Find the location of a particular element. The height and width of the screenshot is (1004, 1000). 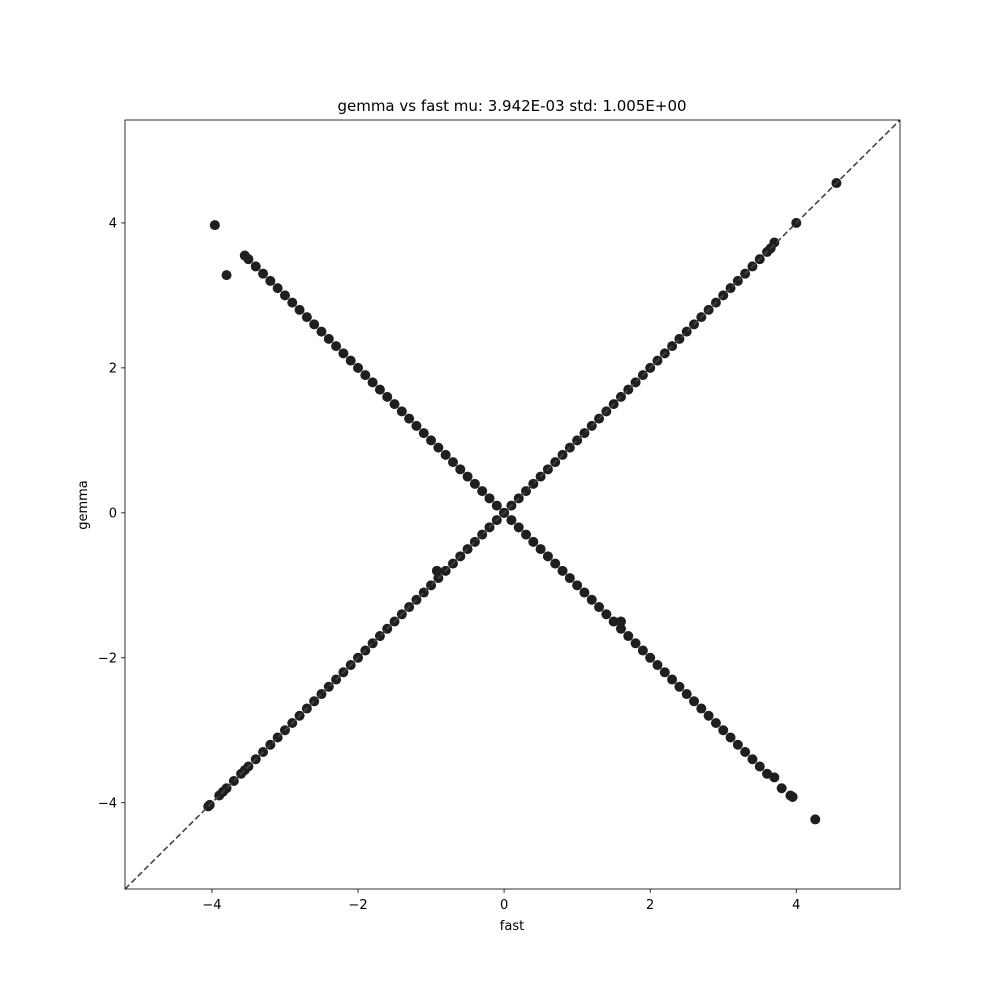

y-tick-label: −2 is located at coordinates (107, 658).